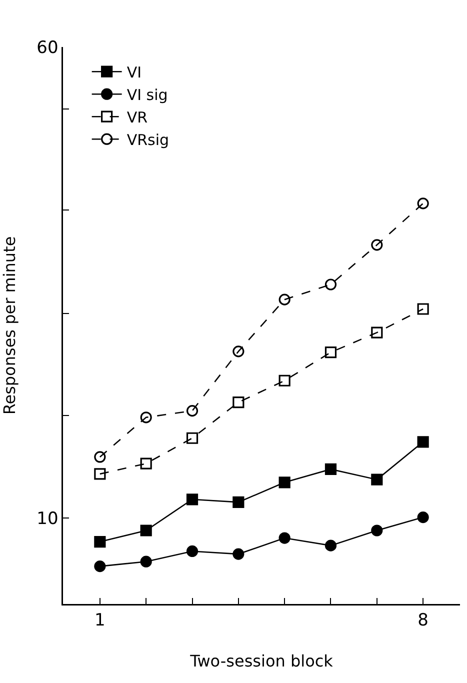 The width and height of the screenshot is (467, 683). Describe the element at coordinates (47, 48) in the screenshot. I see `y-tick-label: 60` at that location.